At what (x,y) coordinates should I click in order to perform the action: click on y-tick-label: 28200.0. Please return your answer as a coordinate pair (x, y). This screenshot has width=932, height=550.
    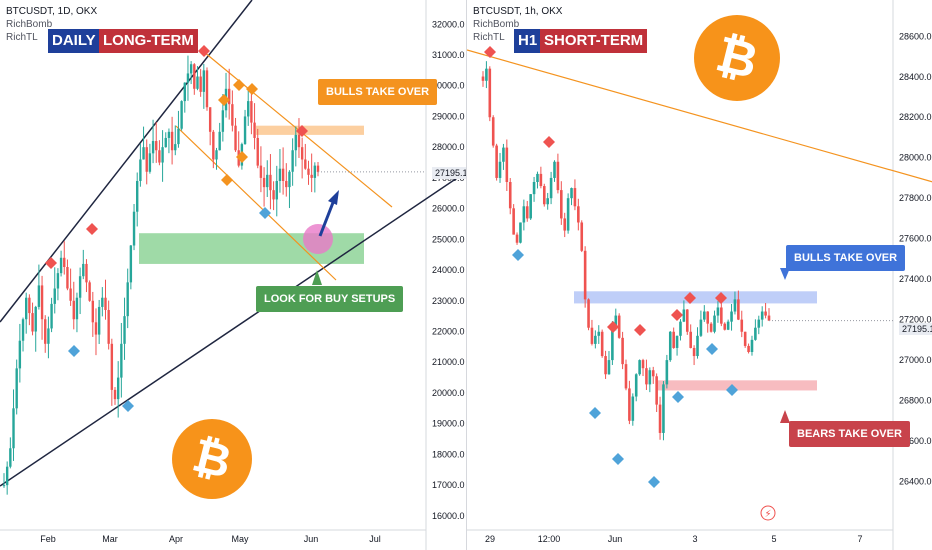
    Looking at the image, I should click on (915, 117).